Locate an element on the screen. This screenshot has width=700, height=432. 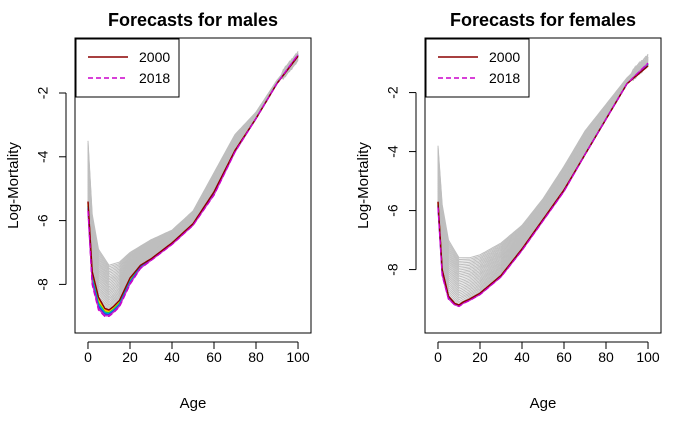
chart-title: Forecasts for males is located at coordinates (193, 20).